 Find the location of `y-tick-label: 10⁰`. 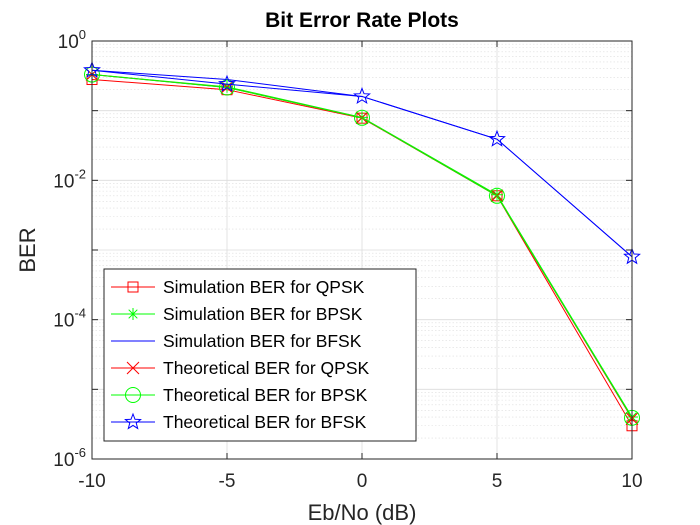

y-tick-label: 10⁰ is located at coordinates (72, 40).